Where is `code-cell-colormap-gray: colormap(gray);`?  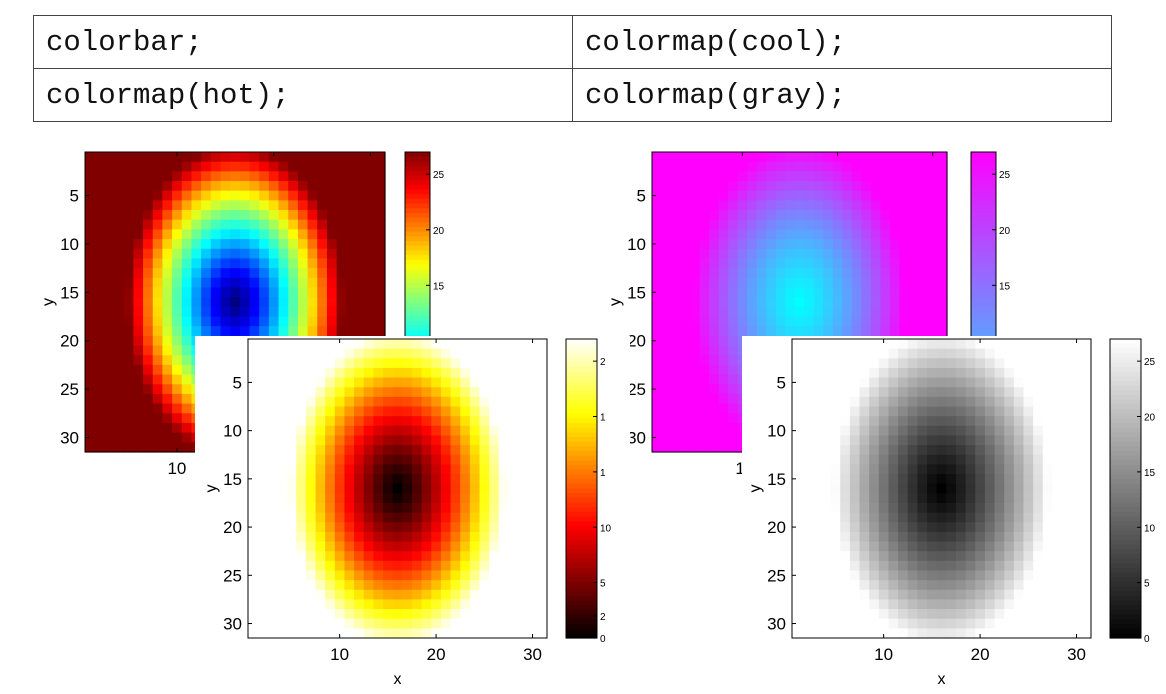
code-cell-colormap-gray: colormap(gray); is located at coordinates (842, 95).